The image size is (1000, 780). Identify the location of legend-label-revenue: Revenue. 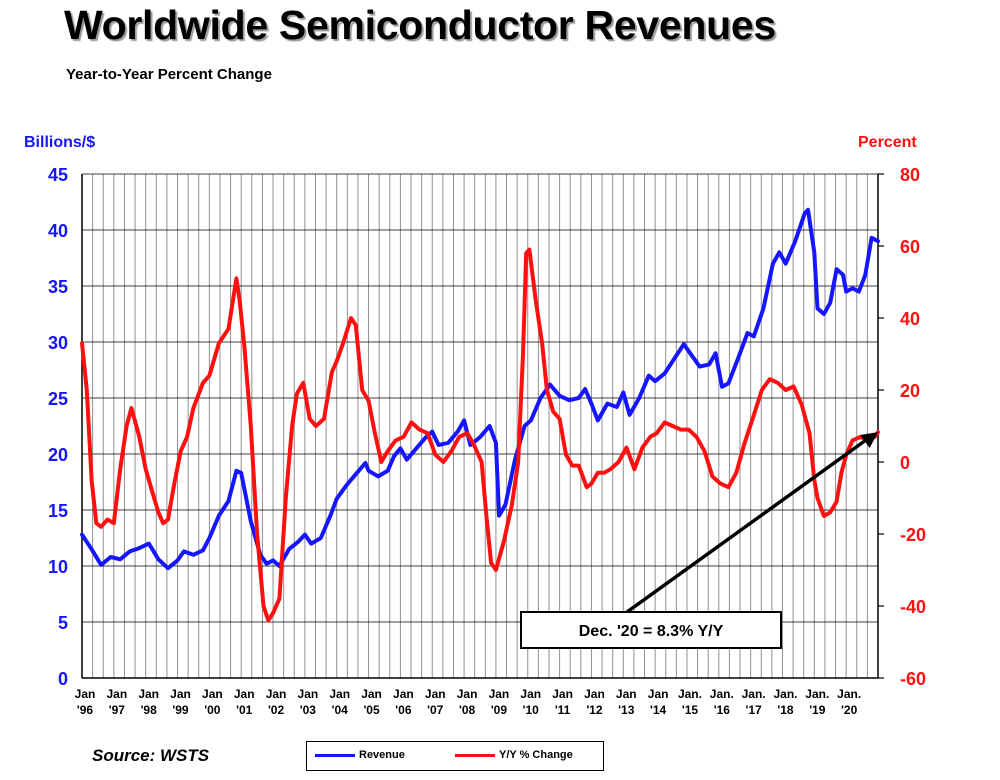
(382, 755).